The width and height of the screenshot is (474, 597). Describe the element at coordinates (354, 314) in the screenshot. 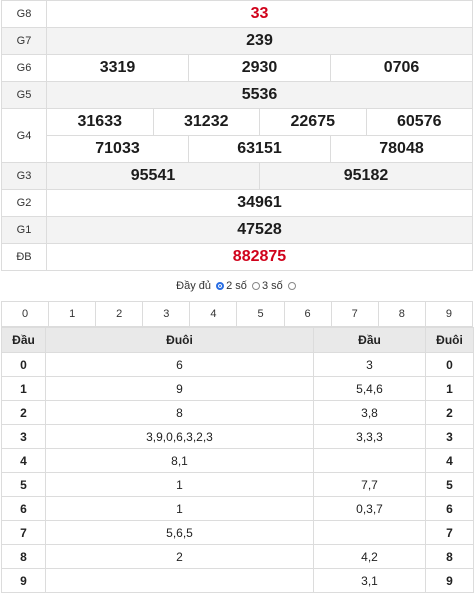

I see `digit-filter-7: 7` at that location.